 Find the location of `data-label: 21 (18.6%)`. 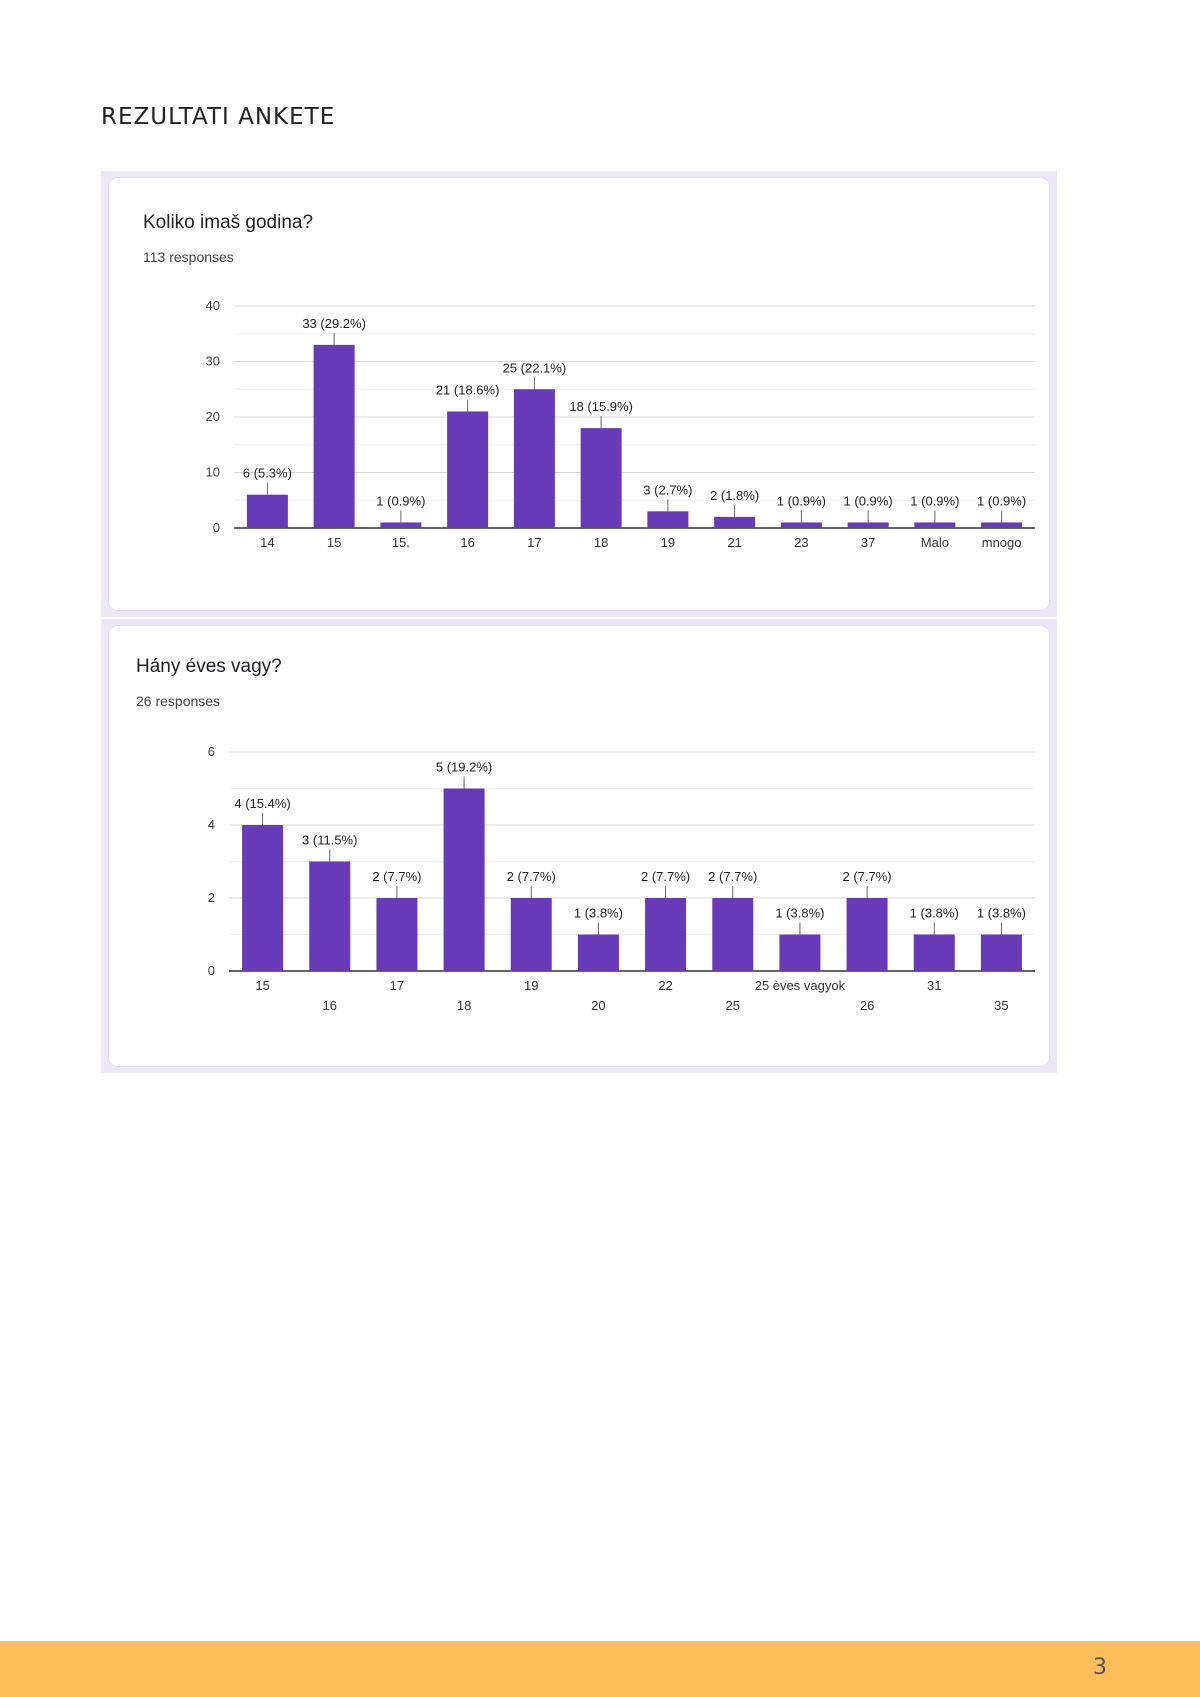

data-label: 21 (18.6%) is located at coordinates (468, 389).